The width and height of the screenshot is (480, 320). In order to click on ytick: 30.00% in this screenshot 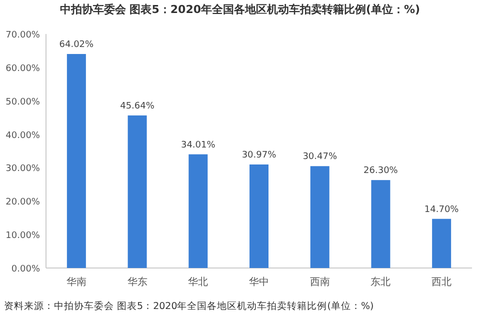, I will do `click(23, 169)`.